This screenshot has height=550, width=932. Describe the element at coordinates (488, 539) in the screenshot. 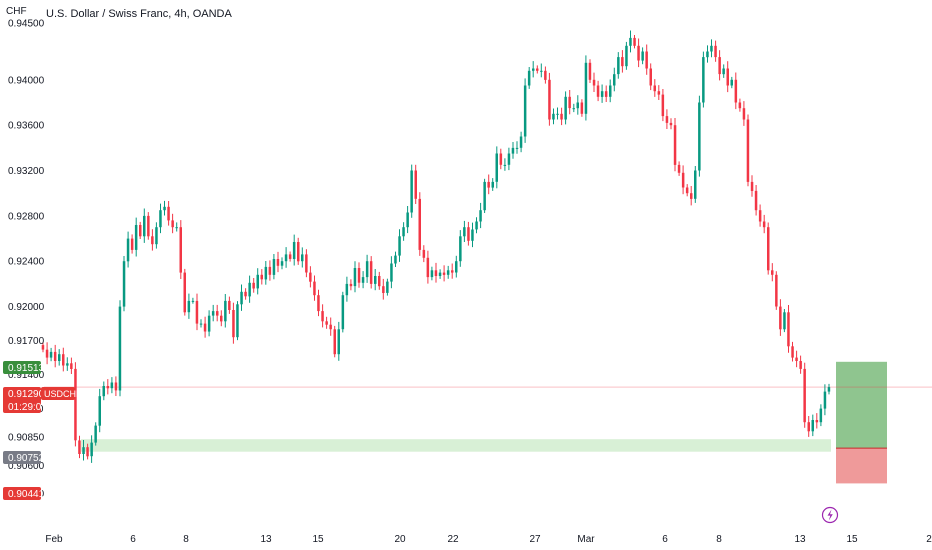

I see `time-axis: Feb 6 8 13 15 20 22 27 Mar 6 8 13 15 2` at that location.